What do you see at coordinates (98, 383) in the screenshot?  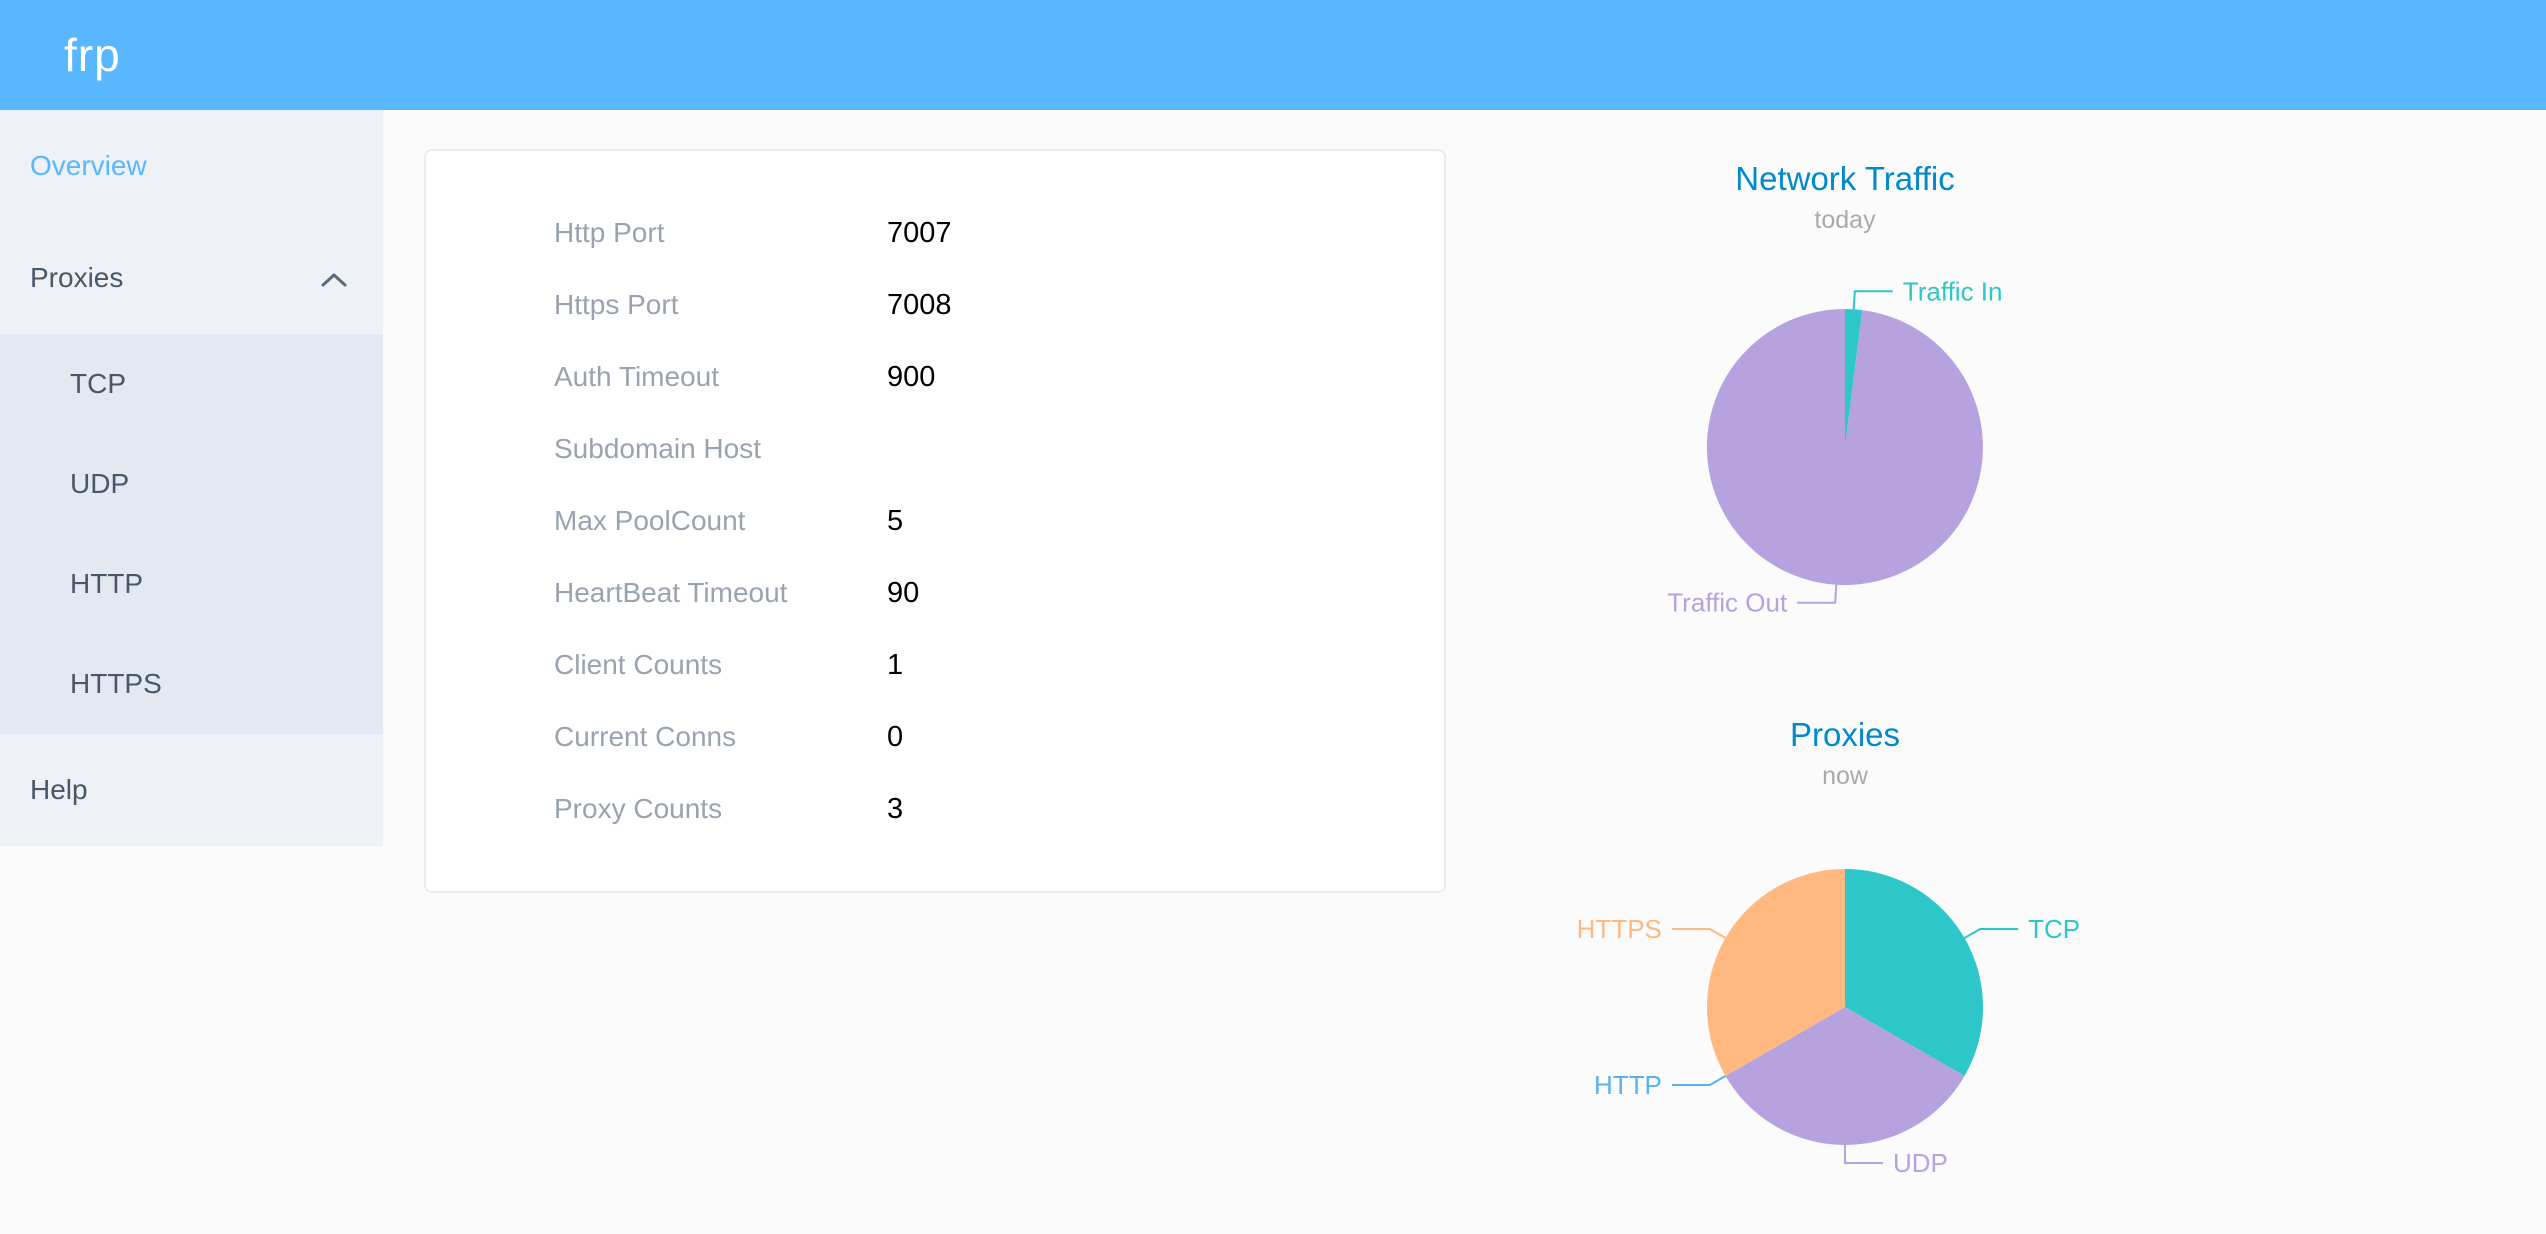 I see `sidebar-item-label: TCP` at bounding box center [98, 383].